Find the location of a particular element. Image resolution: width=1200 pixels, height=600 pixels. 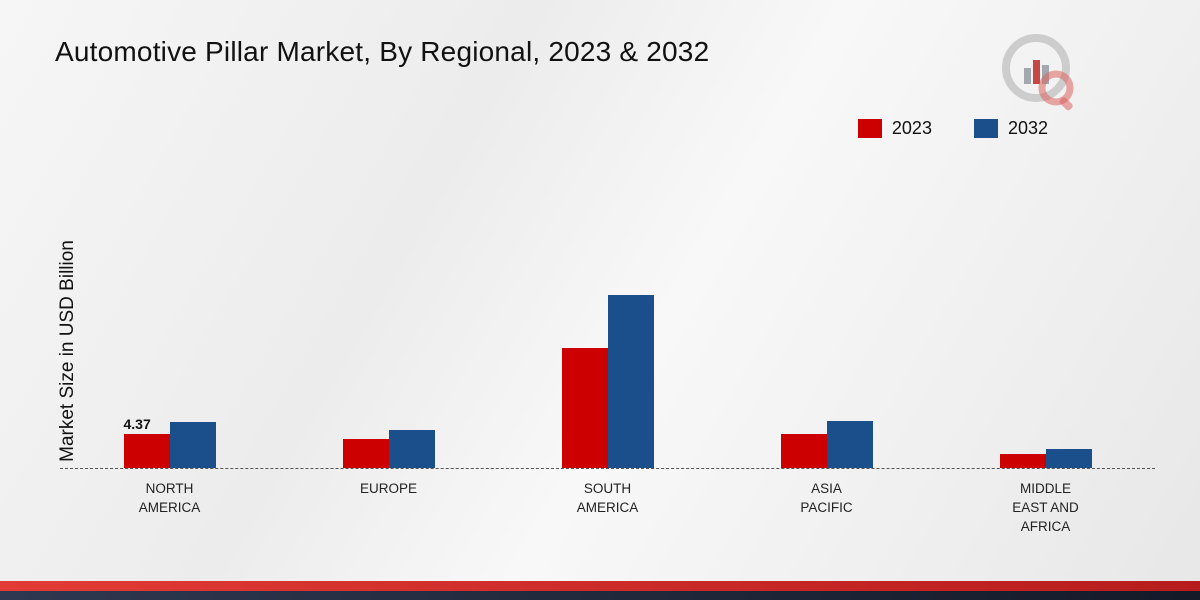

bar-2032-asia-pacific is located at coordinates (849, 444).